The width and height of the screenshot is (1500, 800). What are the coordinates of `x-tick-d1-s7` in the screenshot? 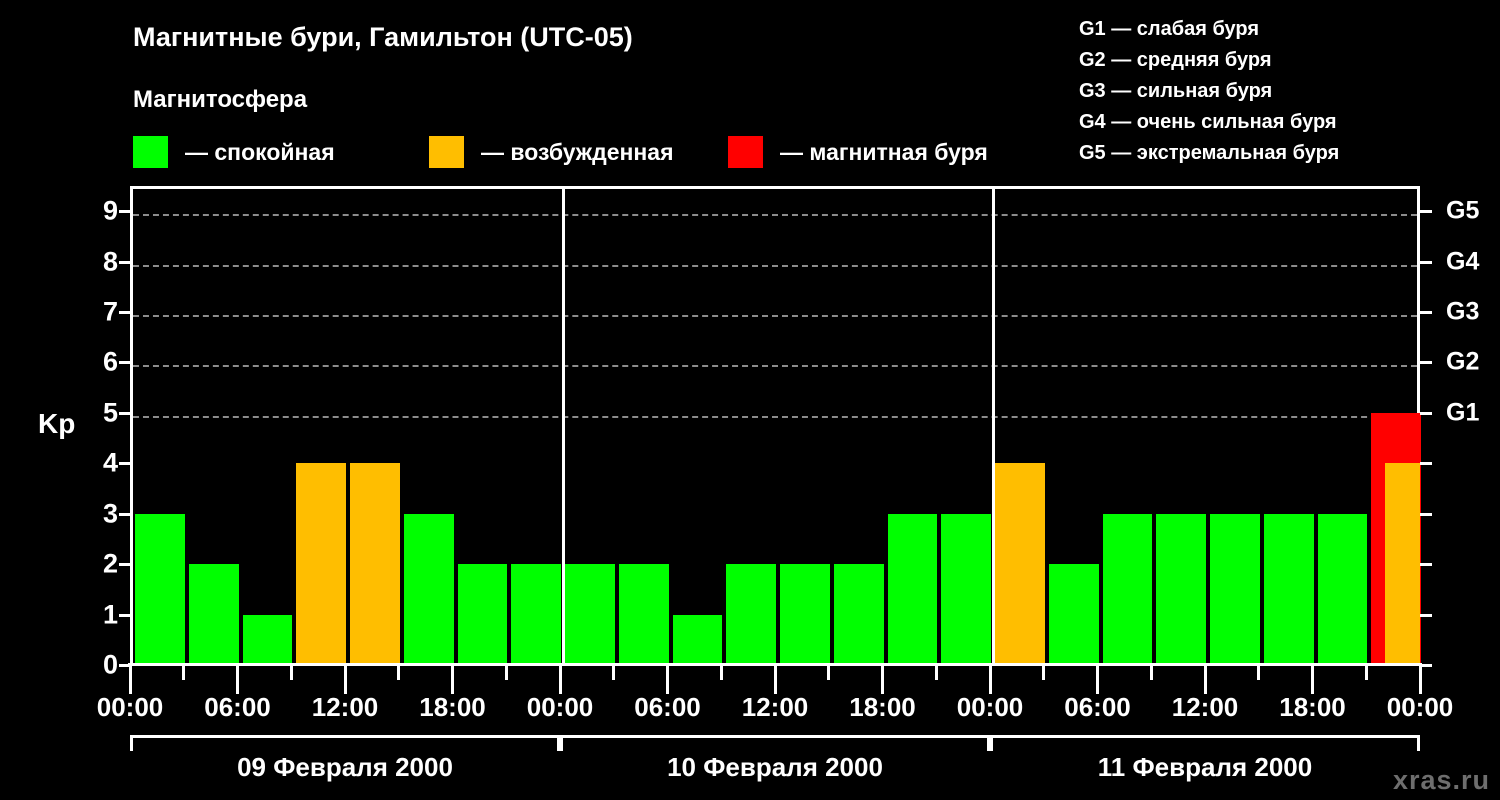 It's located at (936, 673).